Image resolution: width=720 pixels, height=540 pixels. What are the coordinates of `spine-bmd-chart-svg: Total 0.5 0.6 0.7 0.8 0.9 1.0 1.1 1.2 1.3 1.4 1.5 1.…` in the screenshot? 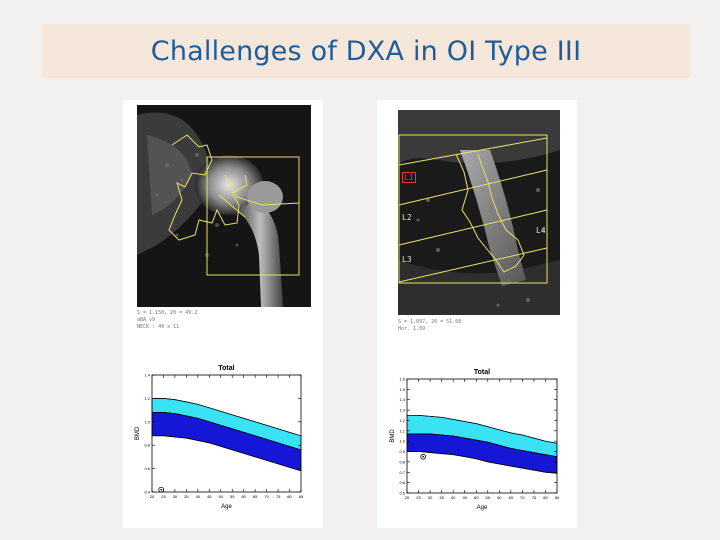 It's located at (475, 440).